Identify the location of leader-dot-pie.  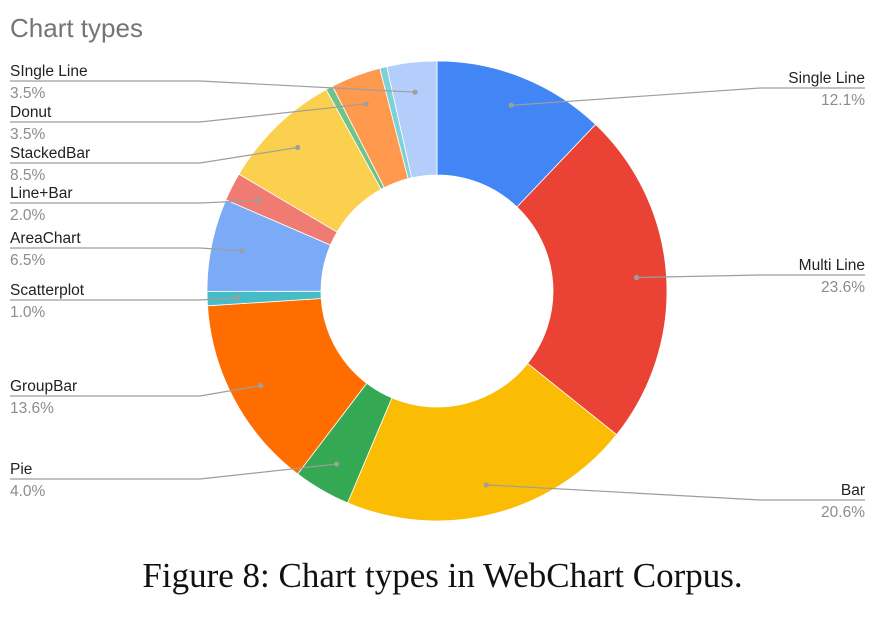
(337, 464).